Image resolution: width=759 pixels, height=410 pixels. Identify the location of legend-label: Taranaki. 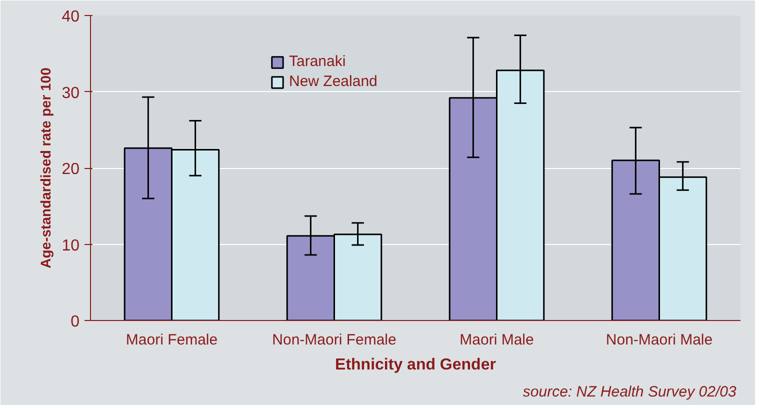
(317, 61).